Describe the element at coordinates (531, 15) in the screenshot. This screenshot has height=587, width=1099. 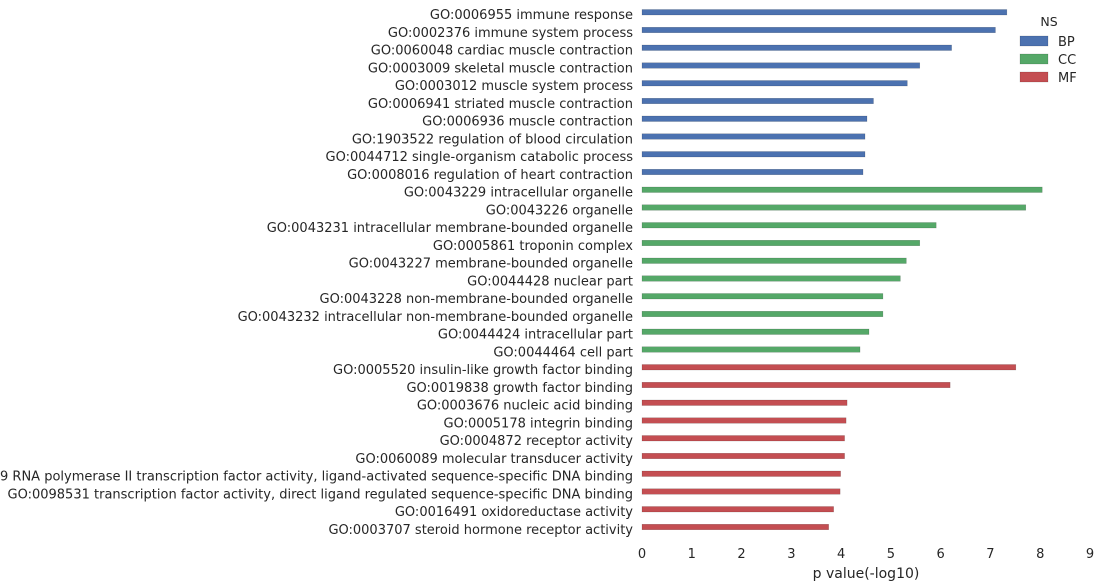
I see `category-label: GO:0006955 immune response` at that location.